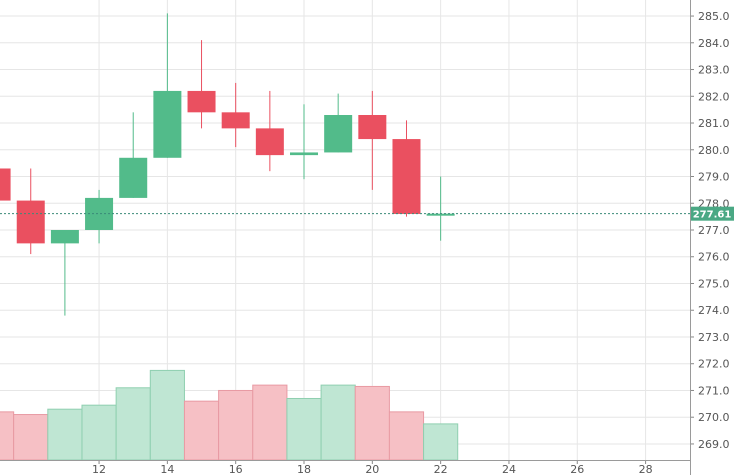 The height and width of the screenshot is (475, 745). What do you see at coordinates (714, 177) in the screenshot?
I see `y-tick-label: 279.0` at bounding box center [714, 177].